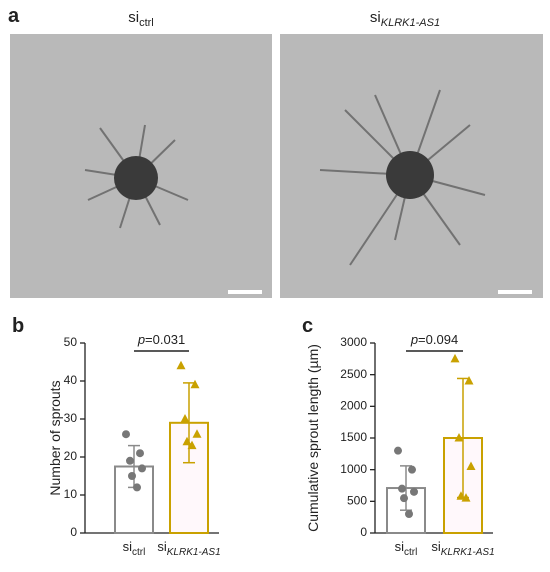  I want to click on p-value: p=0.031, so click(161, 339).